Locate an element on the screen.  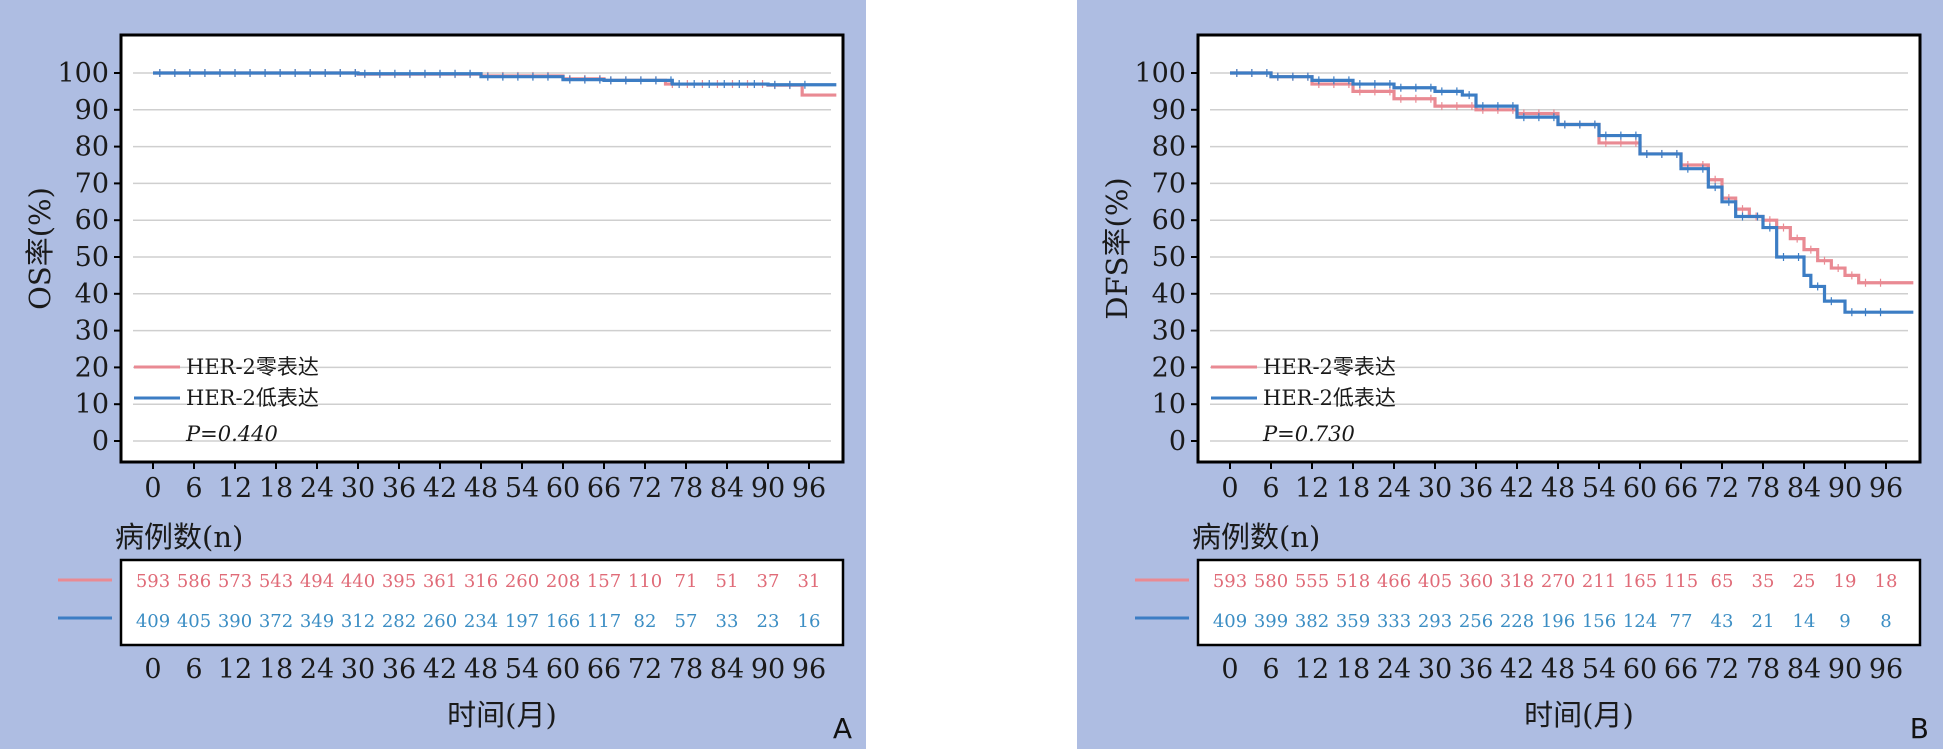
risk-cell-her2-zero: 31 is located at coordinates (809, 581).